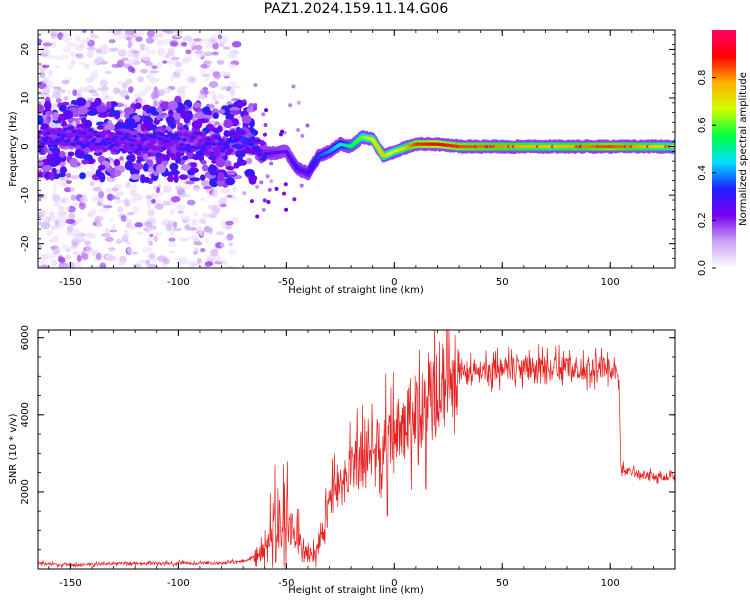 The image size is (750, 600). Describe the element at coordinates (356, 290) in the screenshot. I see `top-x-axis-label: Height of straight line (km)` at that location.